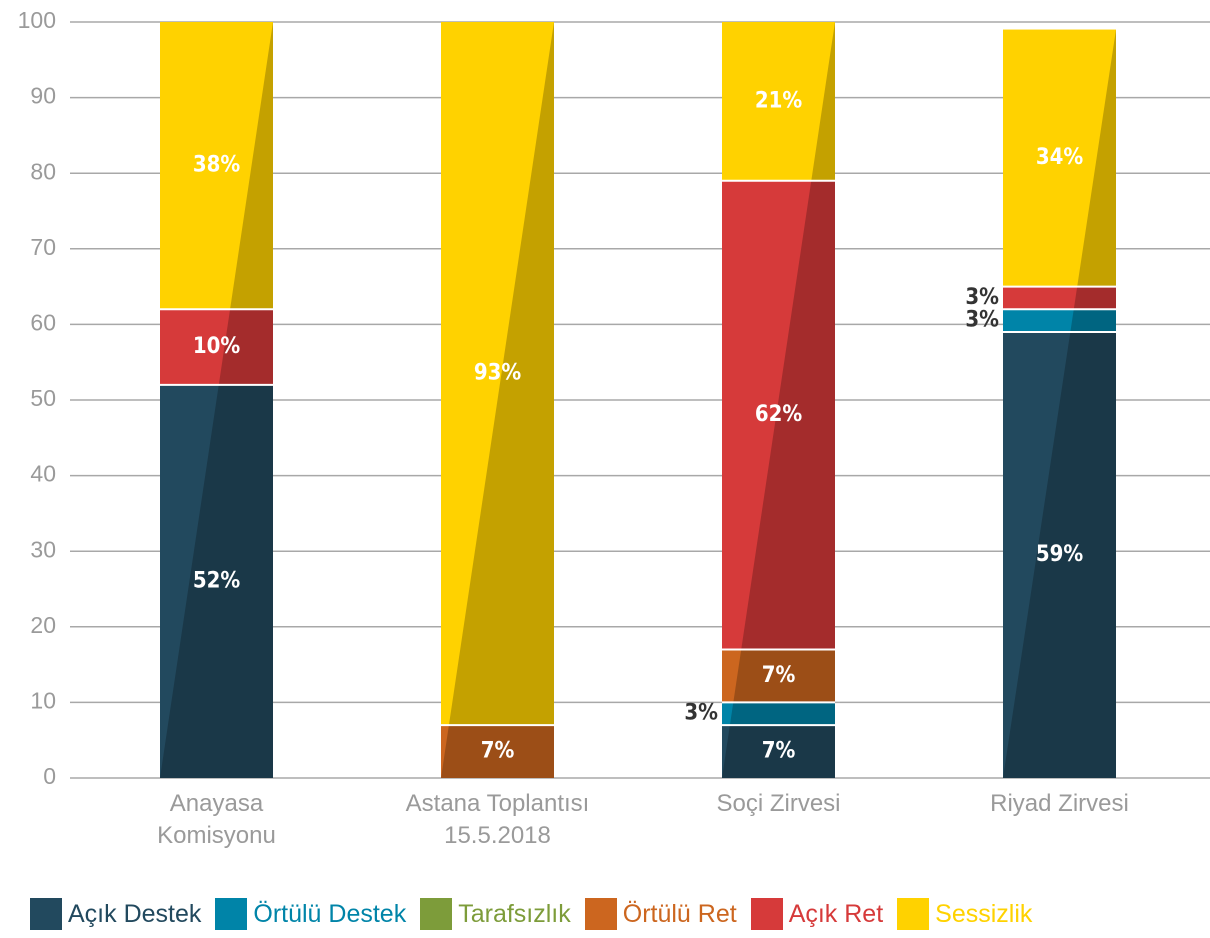 The height and width of the screenshot is (938, 1210). What do you see at coordinates (43, 398) in the screenshot?
I see `y-tick-label: 50` at bounding box center [43, 398].